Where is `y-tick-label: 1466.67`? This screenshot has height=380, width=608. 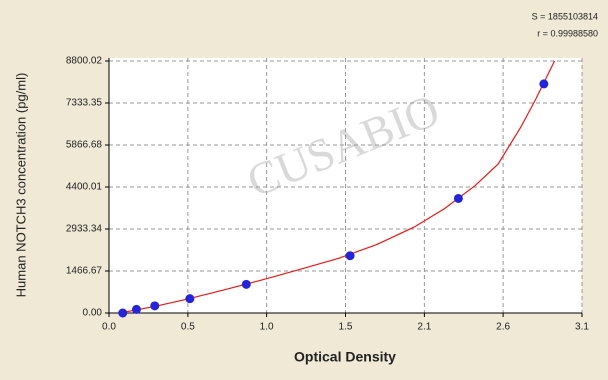 y-tick-label: 1466.67 is located at coordinates (84, 271).